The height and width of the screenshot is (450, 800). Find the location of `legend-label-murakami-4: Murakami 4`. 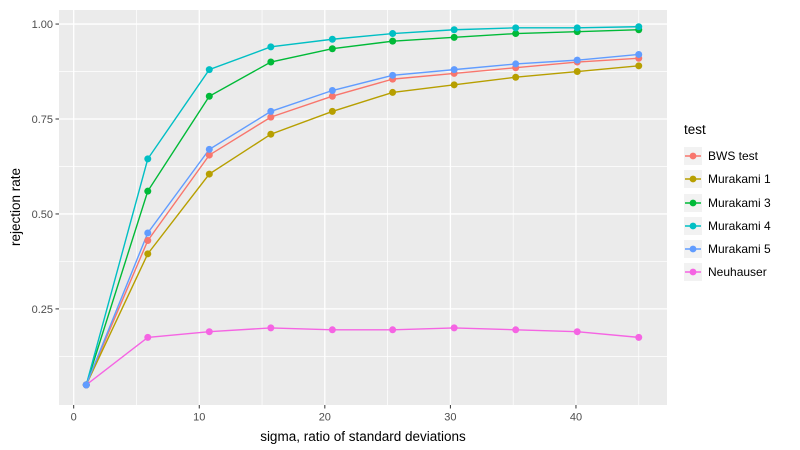

legend-label-murakami-4: Murakami 4 is located at coordinates (739, 225).